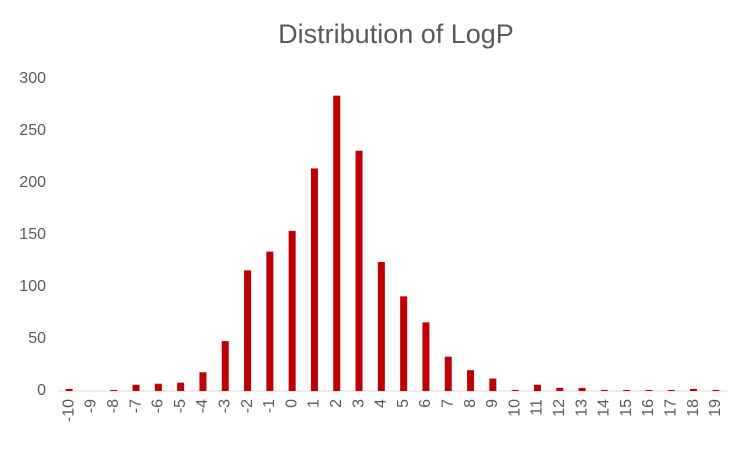 The width and height of the screenshot is (751, 451). Describe the element at coordinates (514, 408) in the screenshot. I see `x-tick-label: 10` at that location.